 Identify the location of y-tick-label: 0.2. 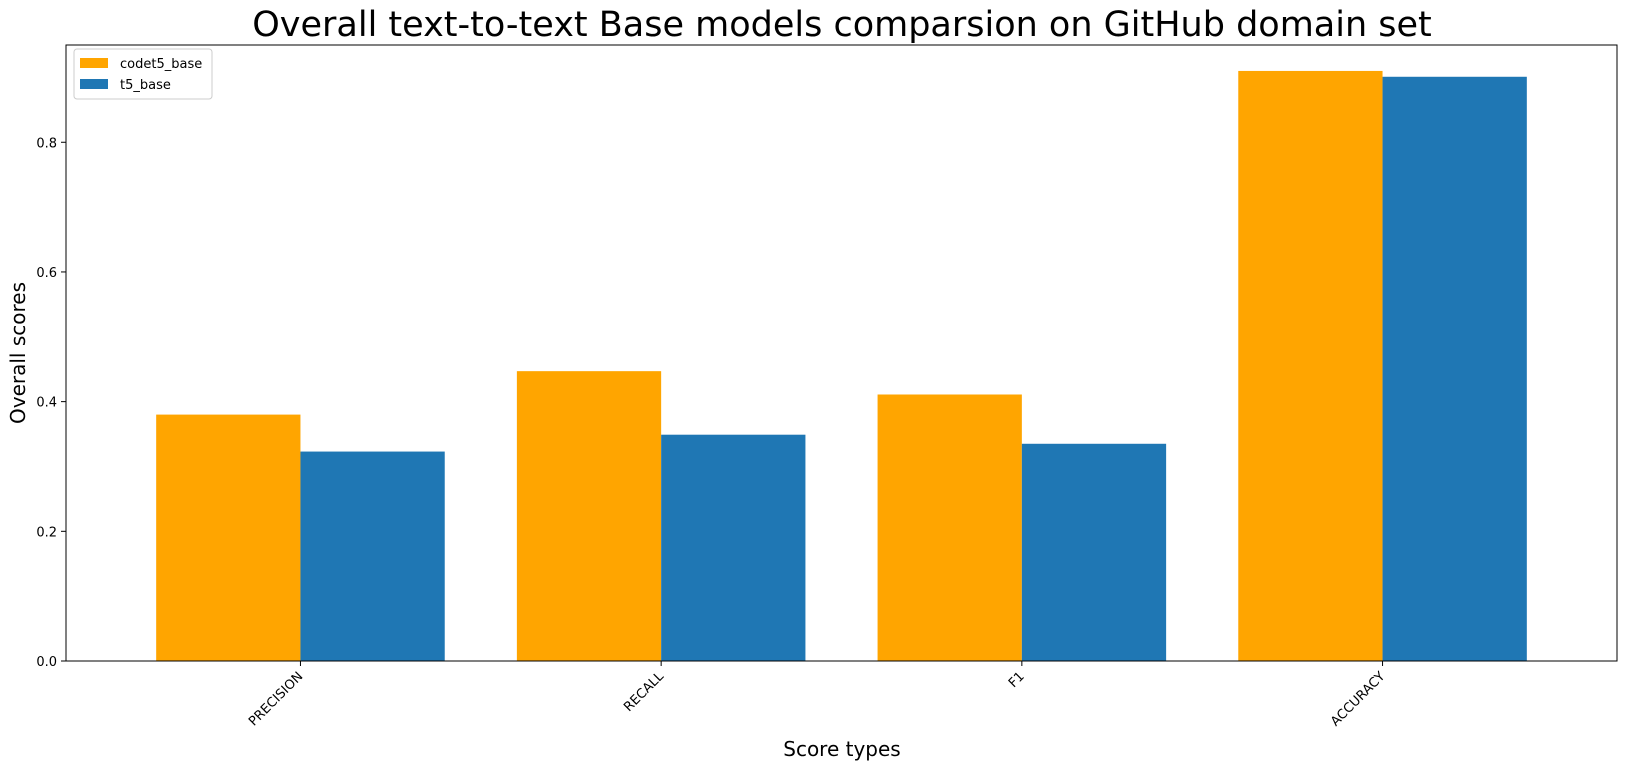
(46, 532).